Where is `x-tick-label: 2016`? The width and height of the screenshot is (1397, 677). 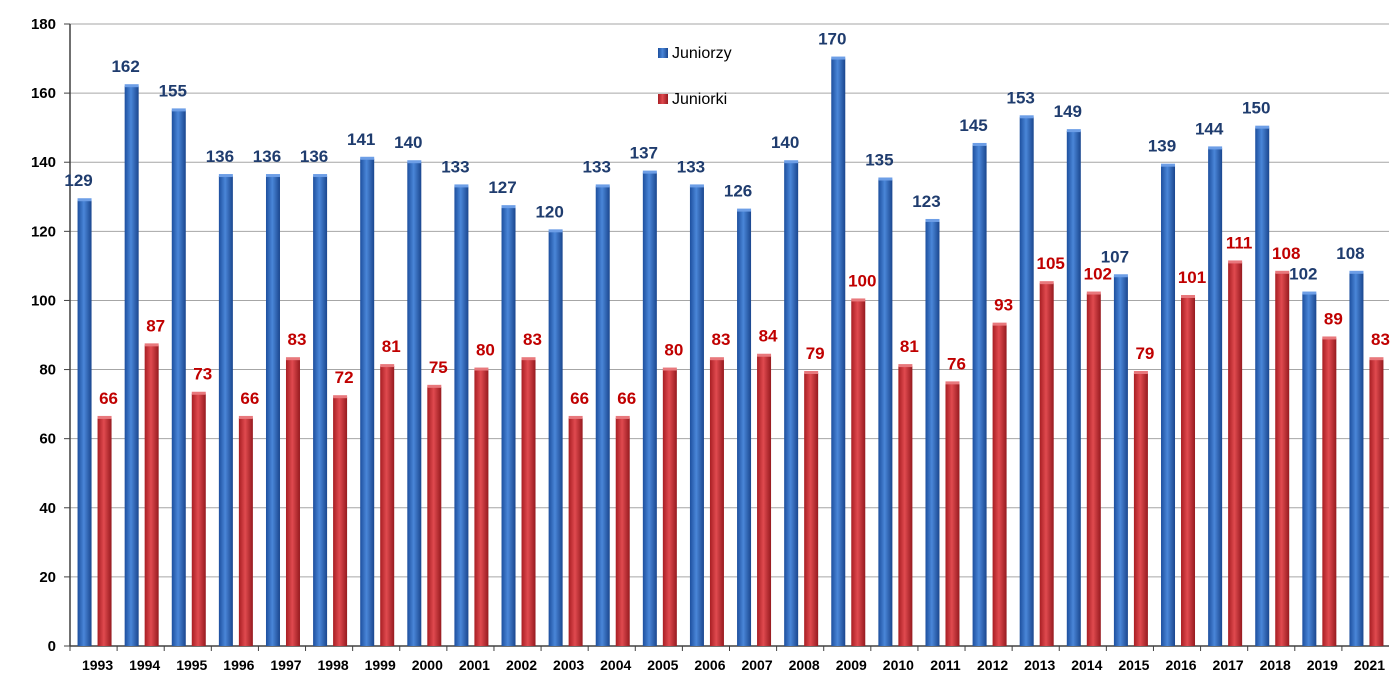 x-tick-label: 2016 is located at coordinates (1180, 665).